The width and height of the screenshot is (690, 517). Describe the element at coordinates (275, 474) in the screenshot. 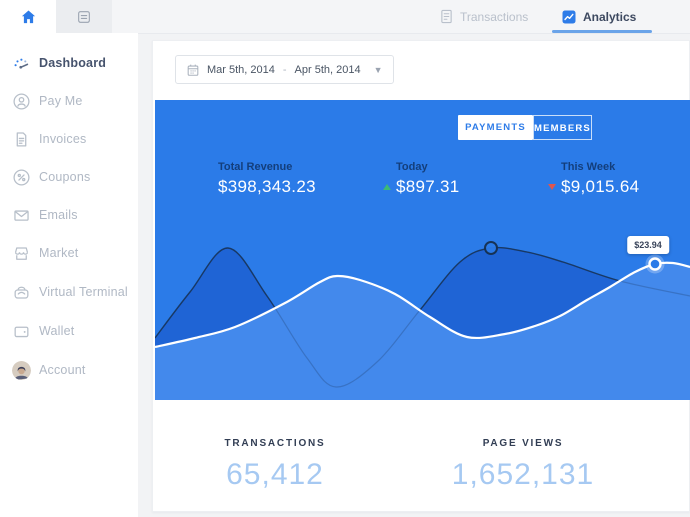

I see `stat-value: 65,412` at that location.